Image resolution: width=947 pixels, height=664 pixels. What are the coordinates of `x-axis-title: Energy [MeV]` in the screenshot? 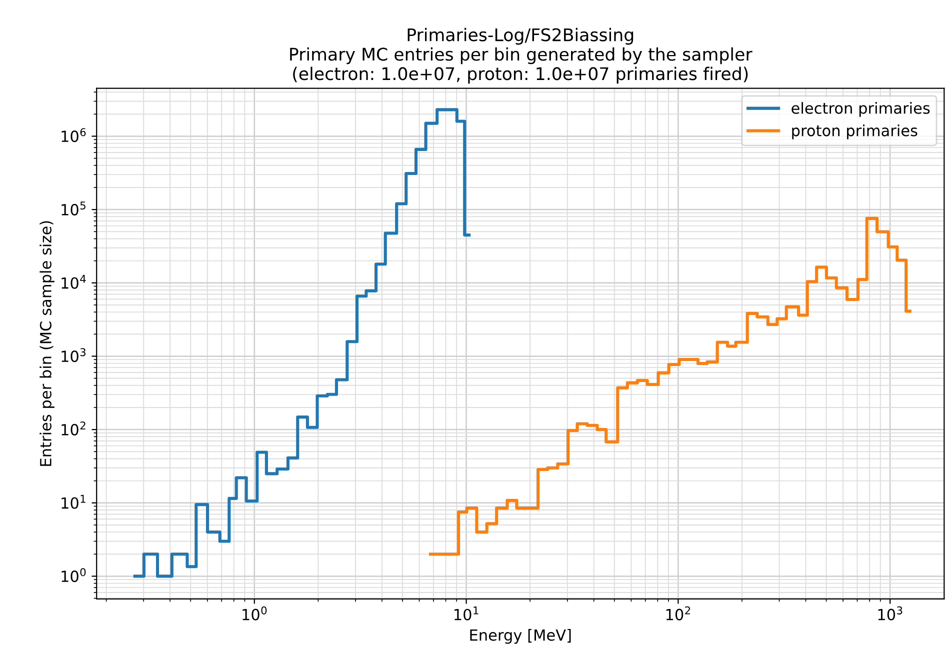 It's located at (520, 636).